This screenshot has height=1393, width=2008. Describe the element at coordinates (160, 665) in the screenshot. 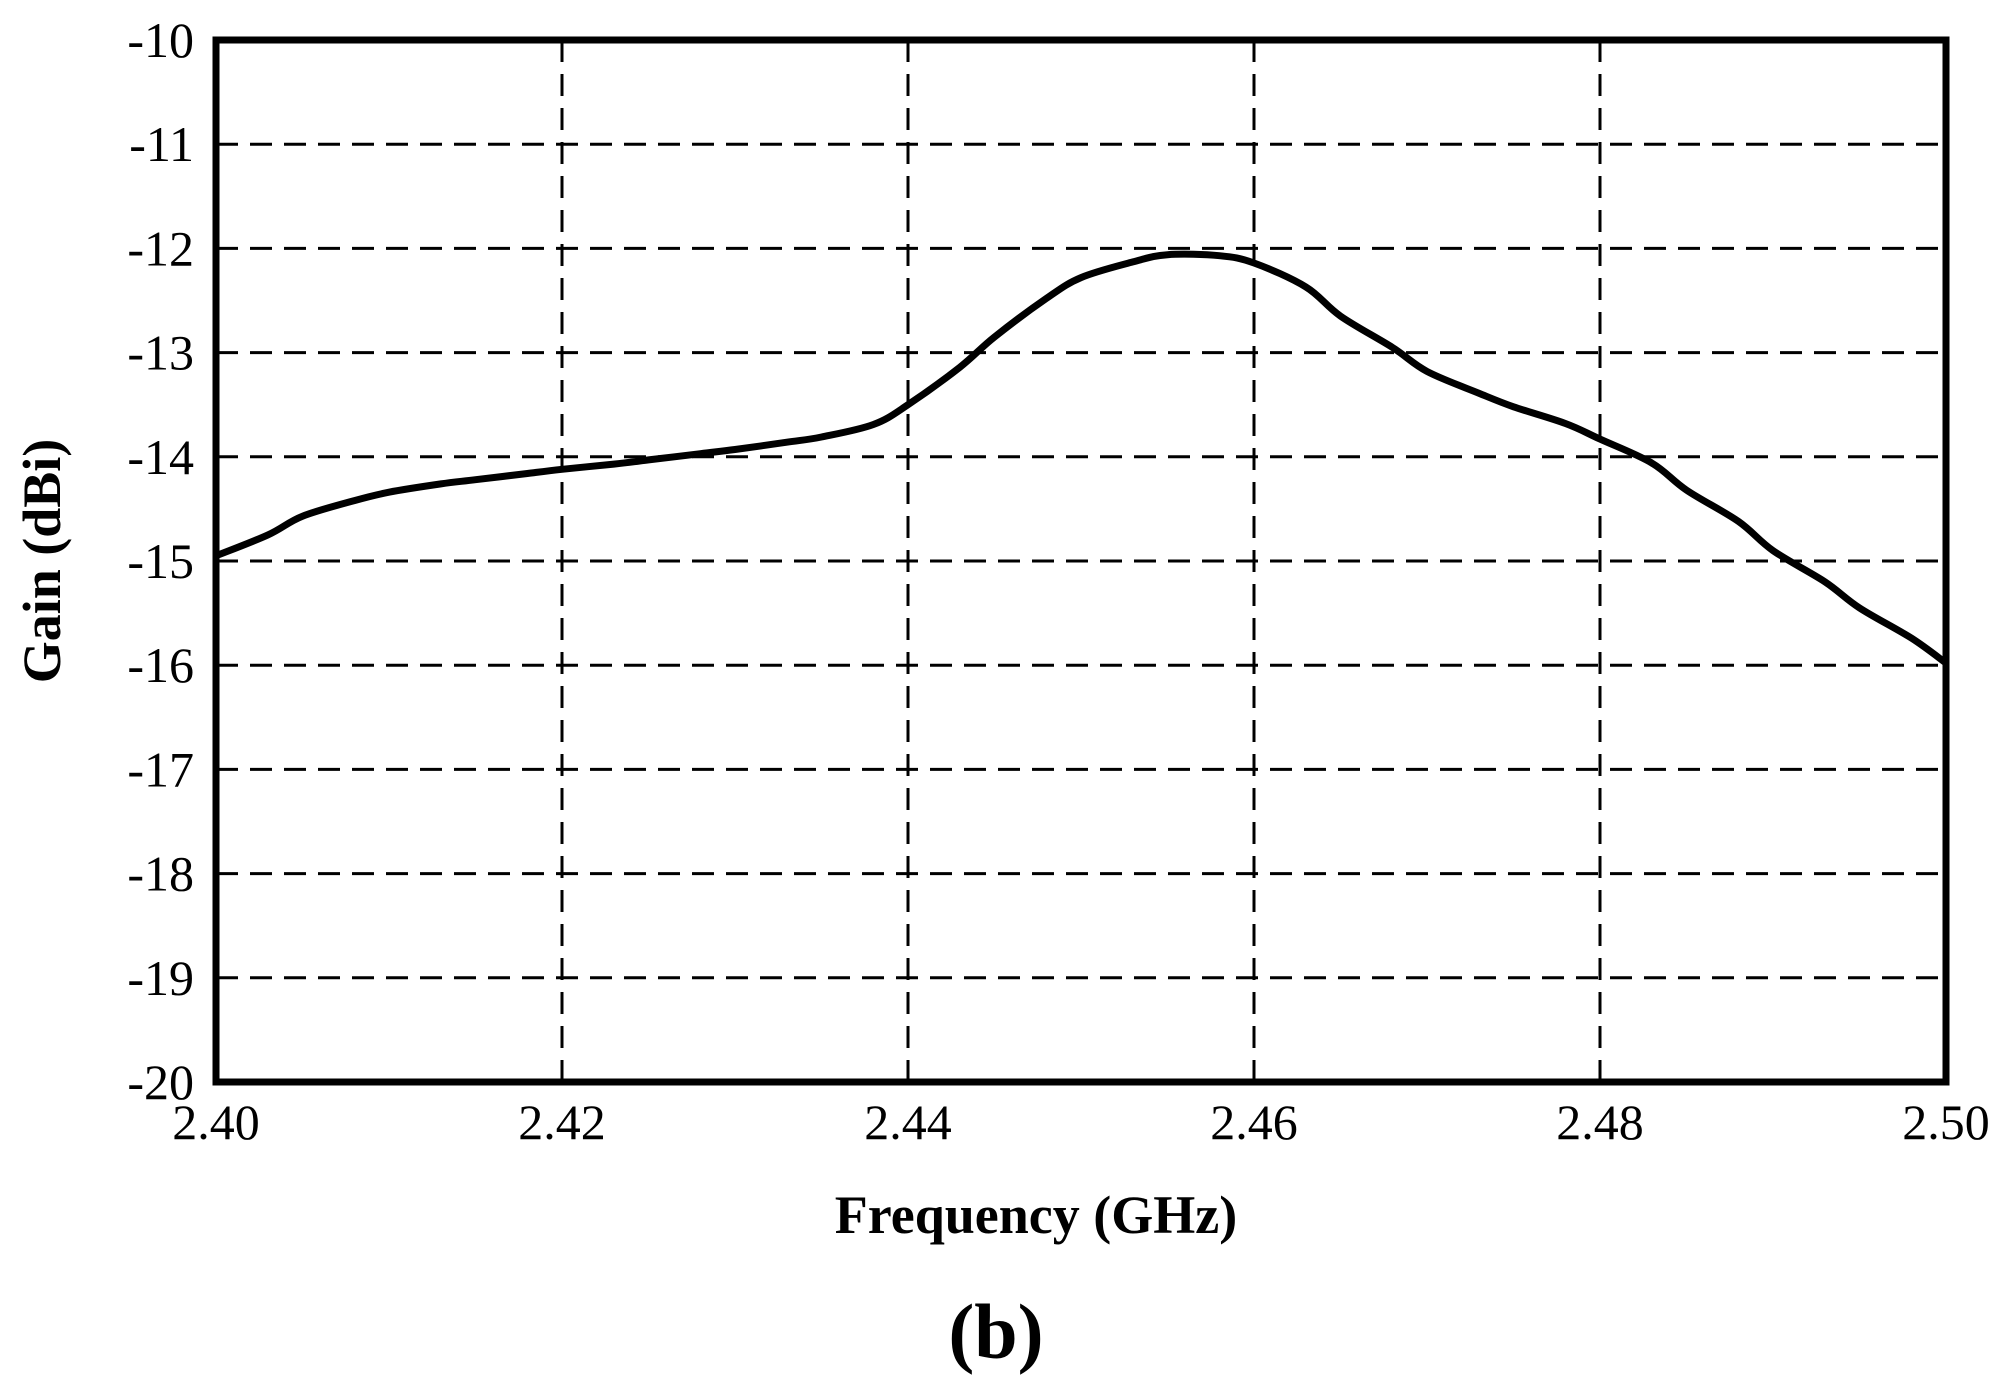

I see `y-tick-label: -16` at that location.